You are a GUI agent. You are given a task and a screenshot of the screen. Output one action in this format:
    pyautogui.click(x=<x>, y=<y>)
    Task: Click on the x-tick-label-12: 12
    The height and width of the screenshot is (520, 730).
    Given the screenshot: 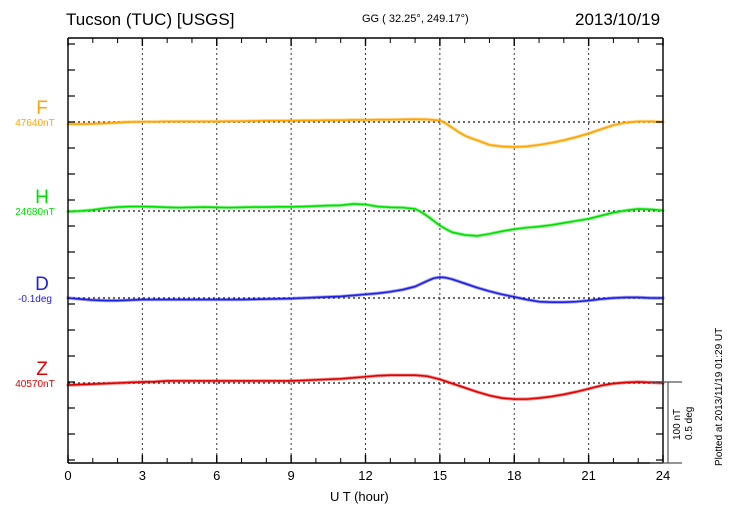 What is the action you would take?
    pyautogui.click(x=365, y=475)
    